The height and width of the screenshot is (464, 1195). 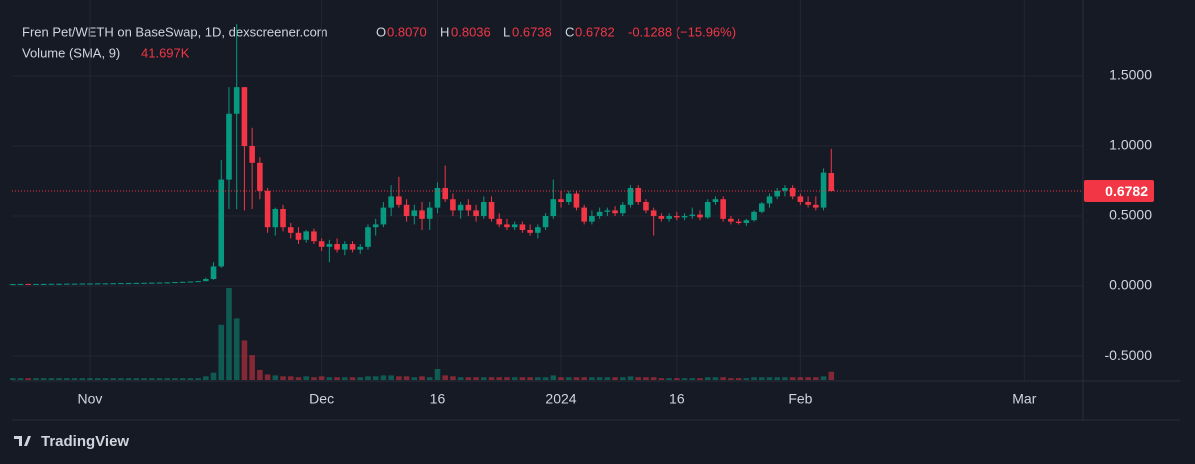 What do you see at coordinates (471, 31) in the screenshot?
I see `ohlc-value: 0.8036` at bounding box center [471, 31].